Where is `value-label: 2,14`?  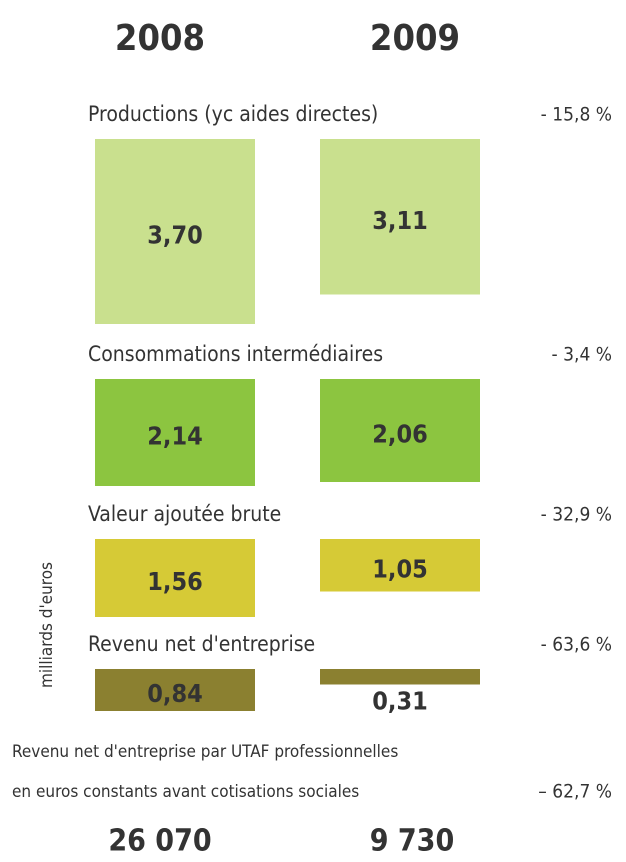 value-label: 2,14 is located at coordinates (175, 436).